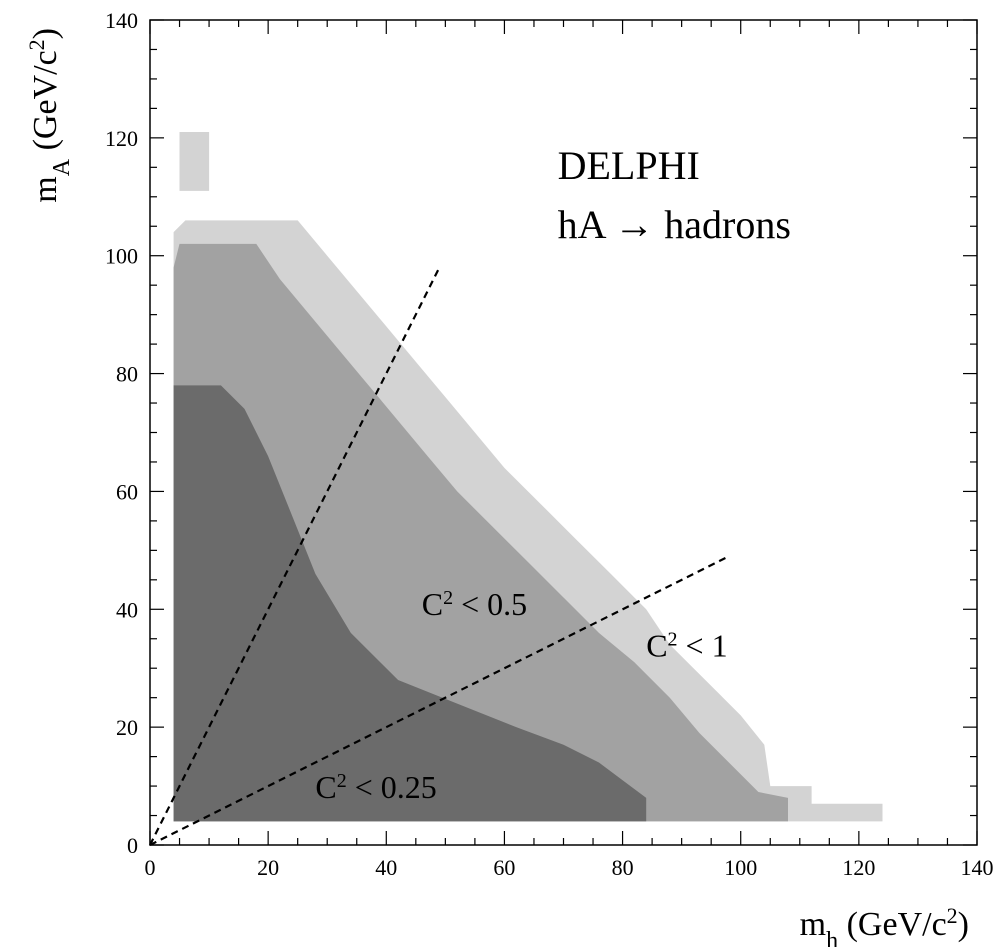  I want to click on y-title-sup: 2, so click(36, 44).